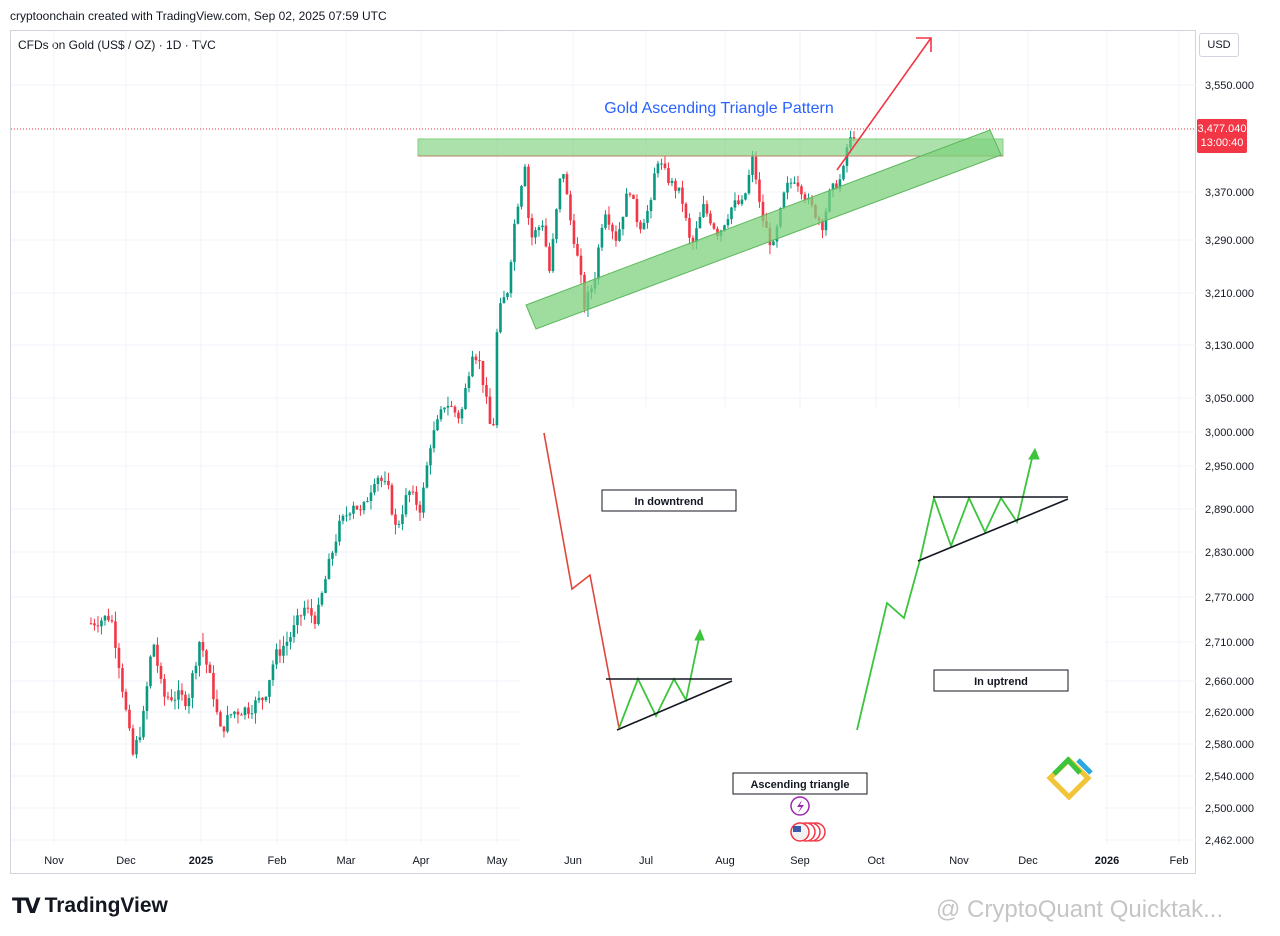 The image size is (1280, 936). What do you see at coordinates (875, 861) in the screenshot?
I see `x-tick-label: Oct` at bounding box center [875, 861].